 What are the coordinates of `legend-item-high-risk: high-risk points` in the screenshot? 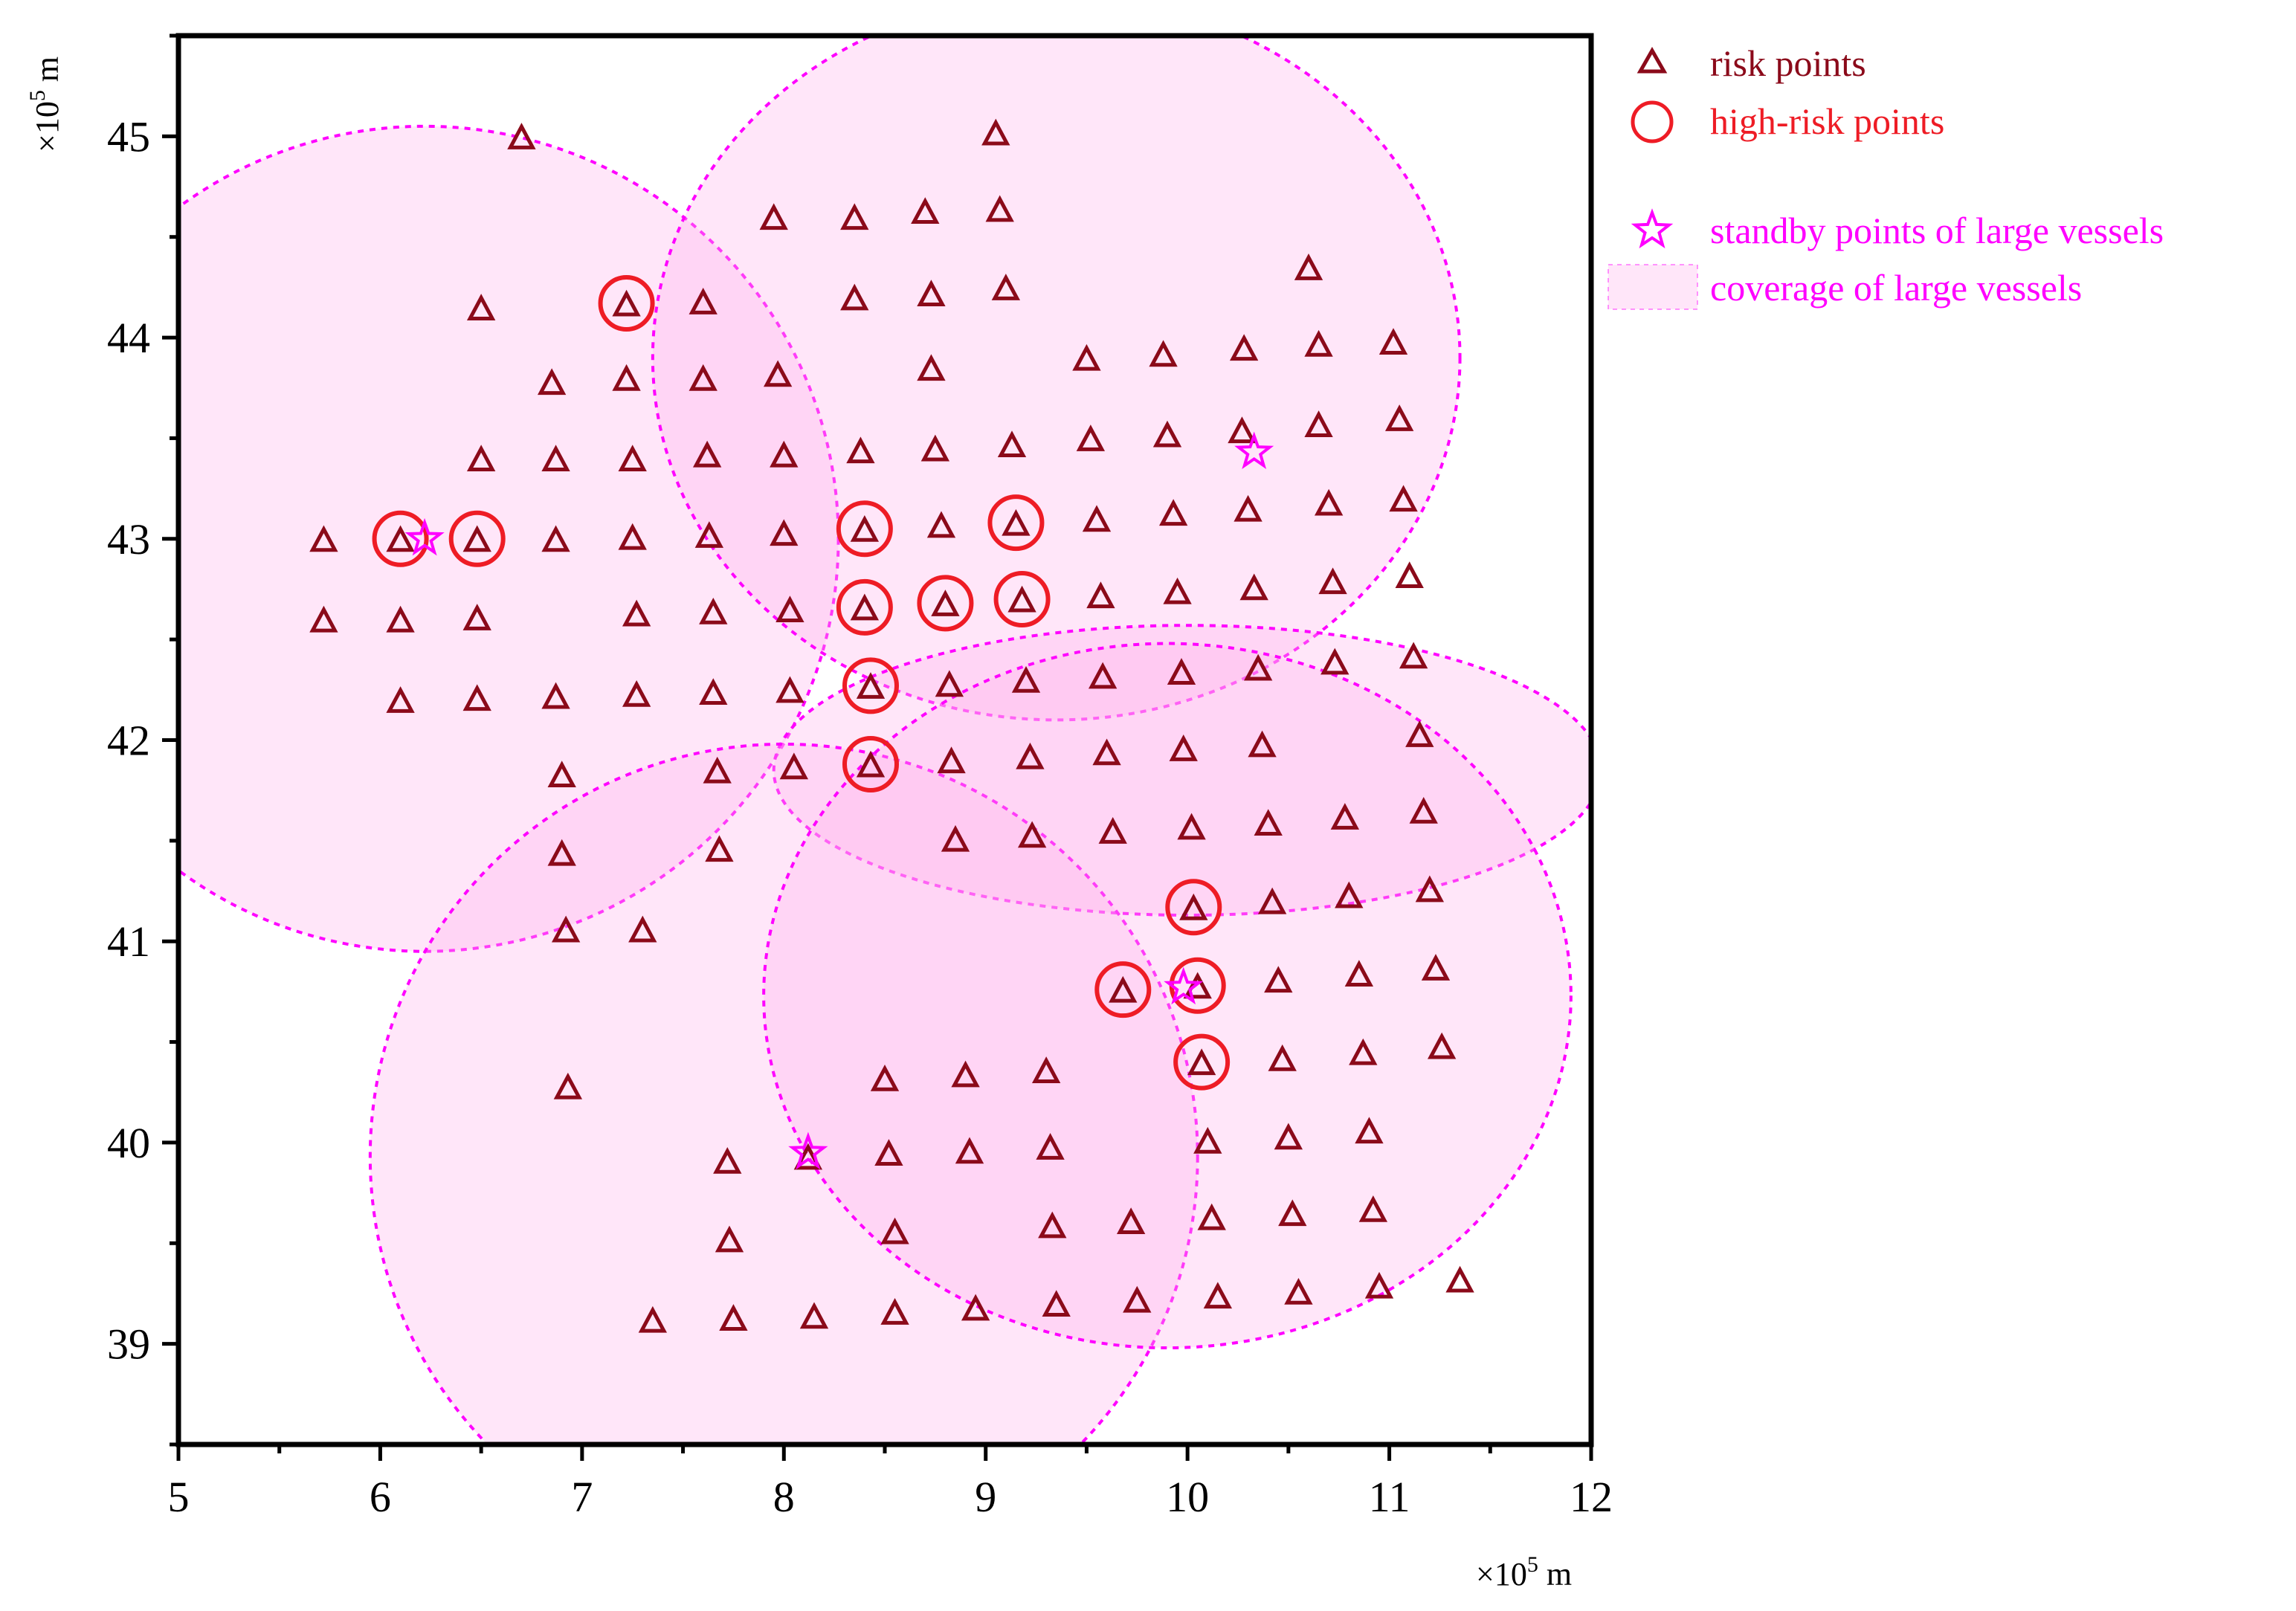 It's located at (1788, 121).